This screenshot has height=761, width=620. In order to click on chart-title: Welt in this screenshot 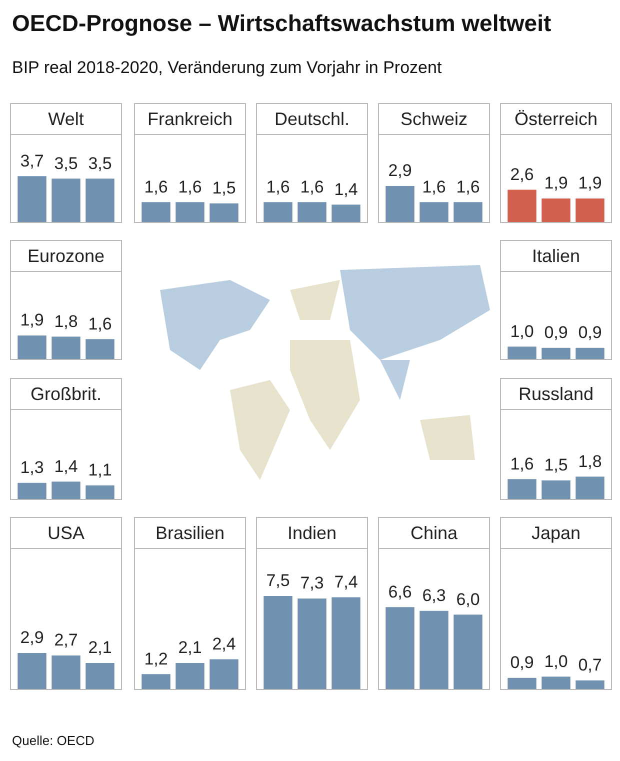, I will do `click(66, 119)`.